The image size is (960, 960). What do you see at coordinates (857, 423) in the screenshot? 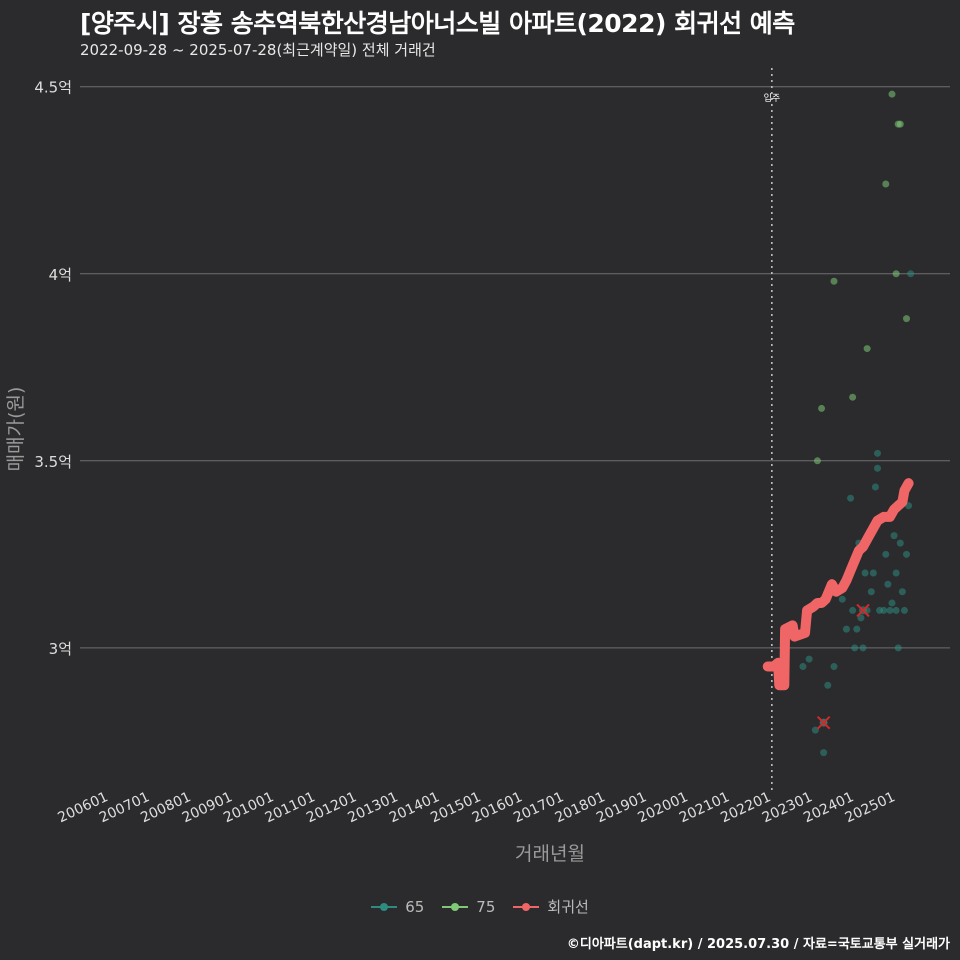
I see `scatter-points` at bounding box center [857, 423].